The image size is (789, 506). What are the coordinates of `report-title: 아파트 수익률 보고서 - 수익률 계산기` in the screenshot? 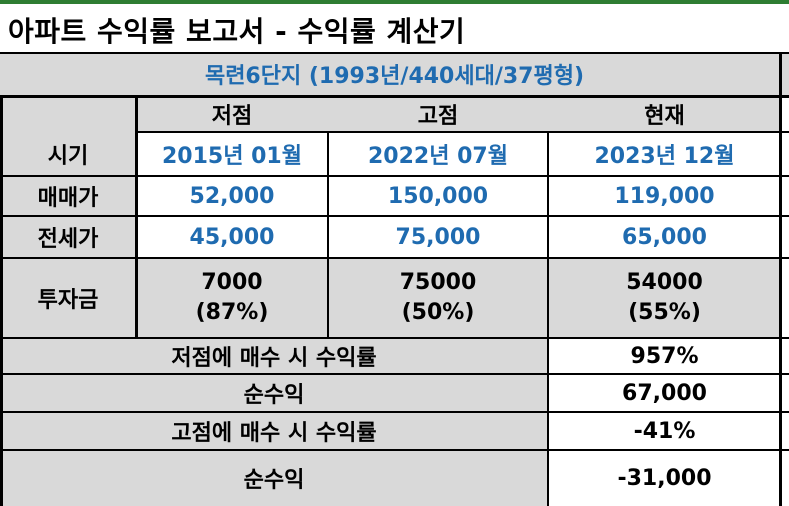 It's located at (237, 31).